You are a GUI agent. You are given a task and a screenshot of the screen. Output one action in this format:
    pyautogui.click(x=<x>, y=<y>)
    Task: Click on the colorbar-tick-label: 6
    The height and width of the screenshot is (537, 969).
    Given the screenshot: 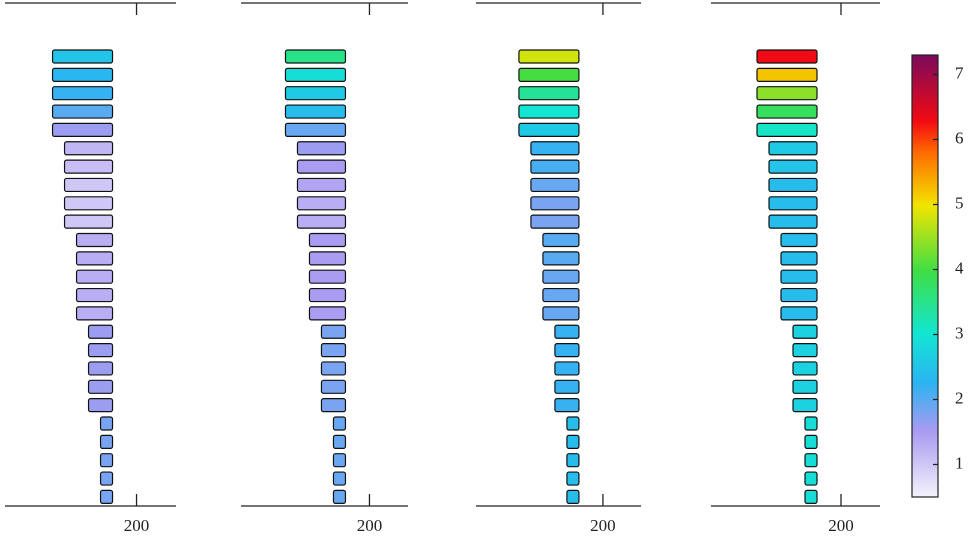 What is the action you would take?
    pyautogui.click(x=959, y=137)
    